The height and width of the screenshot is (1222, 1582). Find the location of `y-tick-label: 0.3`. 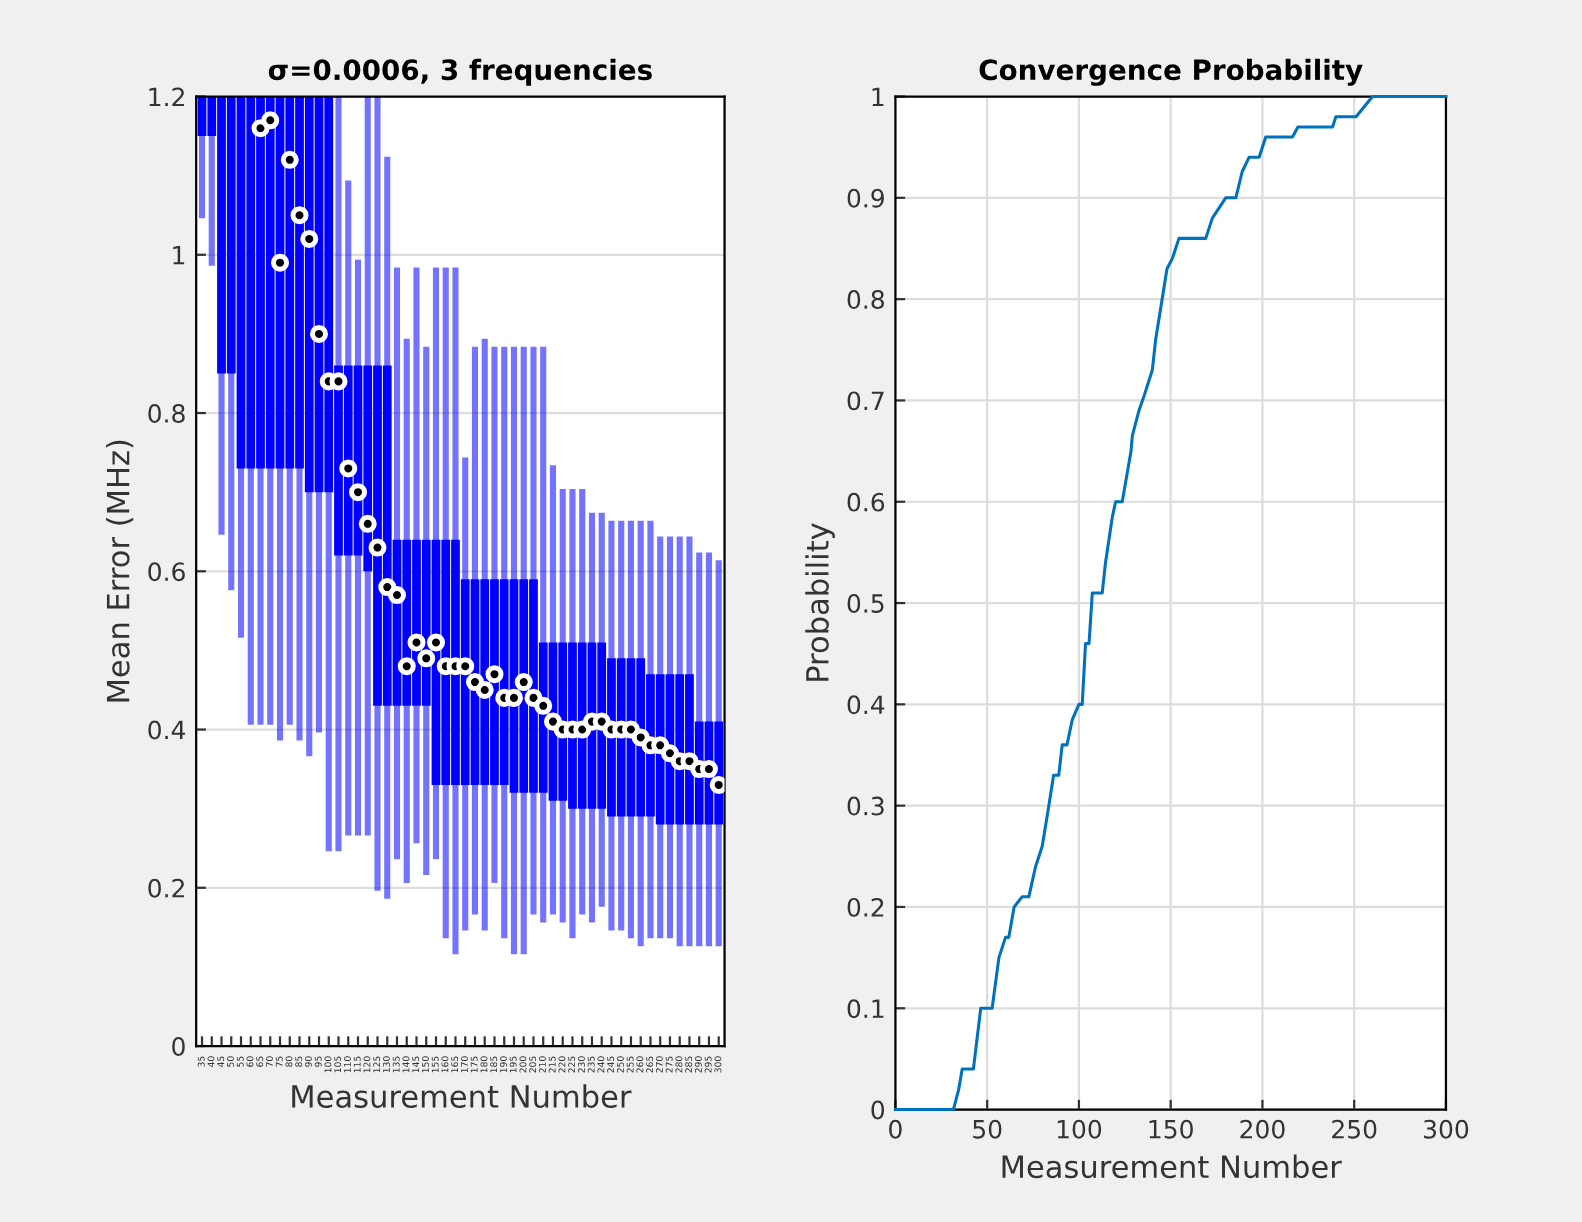

y-tick-label: 0.3 is located at coordinates (865, 806).